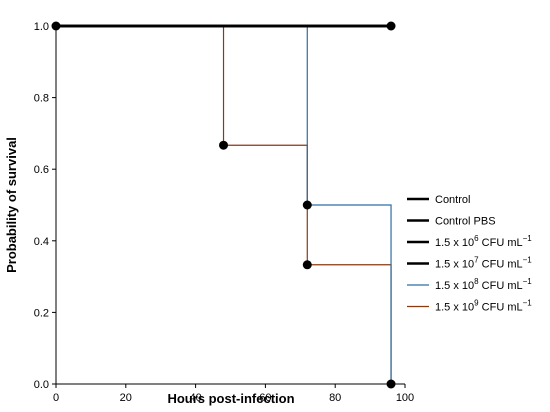 The width and height of the screenshot is (550, 412). Describe the element at coordinates (41, 385) in the screenshot. I see `y-tick-label: 0.0` at that location.